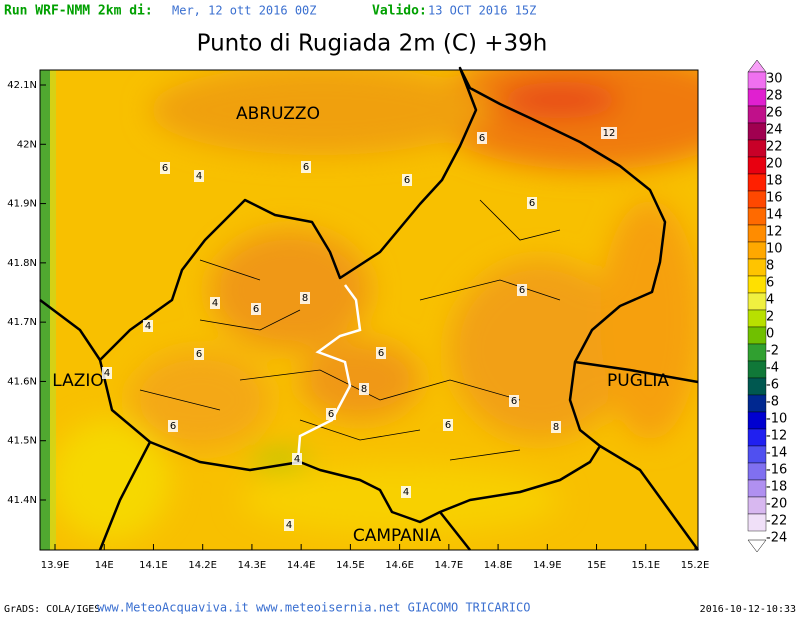 This screenshot has height=618, width=800. What do you see at coordinates (776, 470) in the screenshot?
I see `colorbar-label: -16` at bounding box center [776, 470].